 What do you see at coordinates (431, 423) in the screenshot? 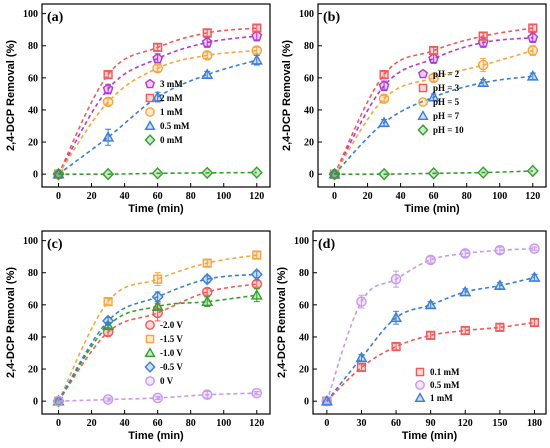
I see `x-tick-label: 90` at bounding box center [431, 423].